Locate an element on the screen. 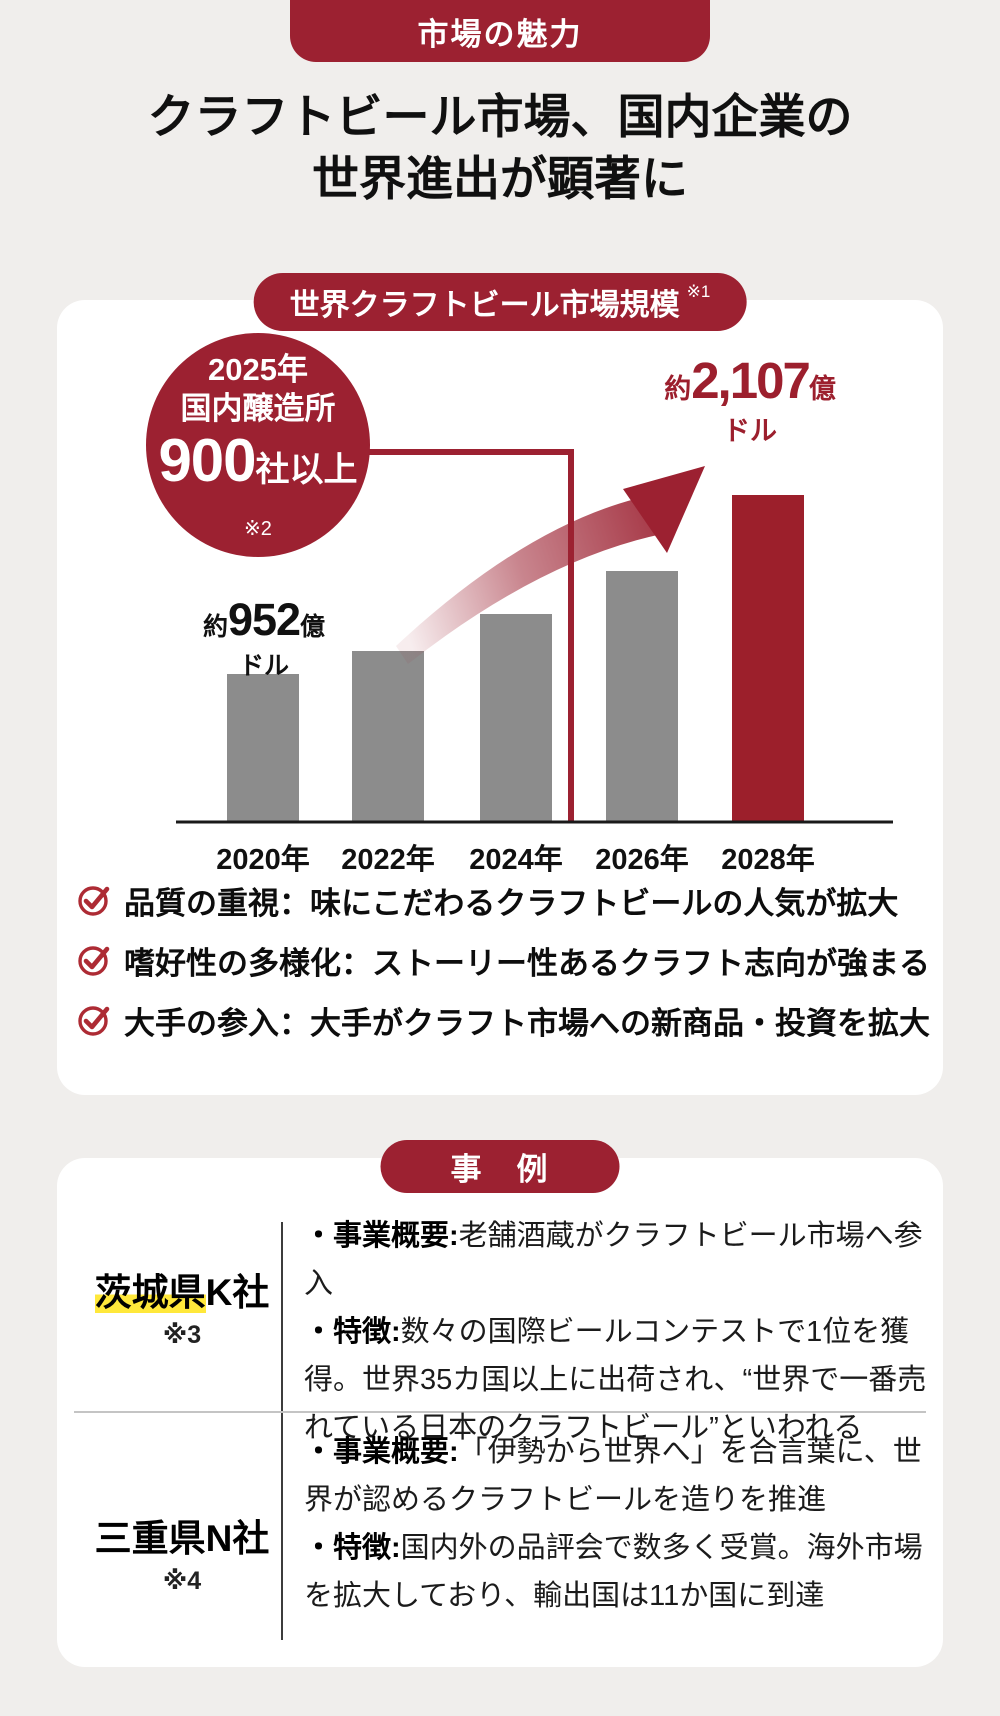 This screenshot has width=1000, height=1716. bar-2020年 is located at coordinates (263, 748).